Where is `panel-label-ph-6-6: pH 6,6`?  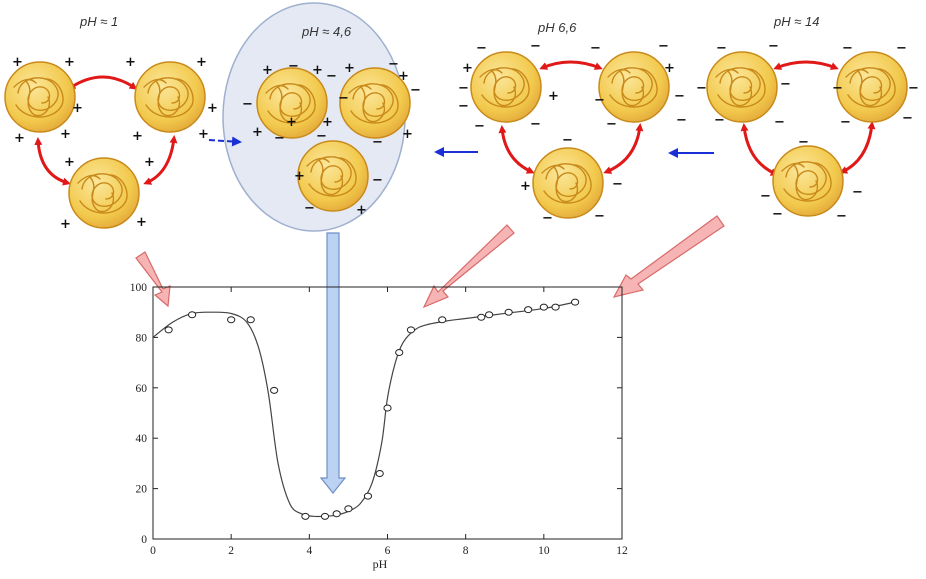
panel-label-ph-6-6: pH 6,6 is located at coordinates (557, 27).